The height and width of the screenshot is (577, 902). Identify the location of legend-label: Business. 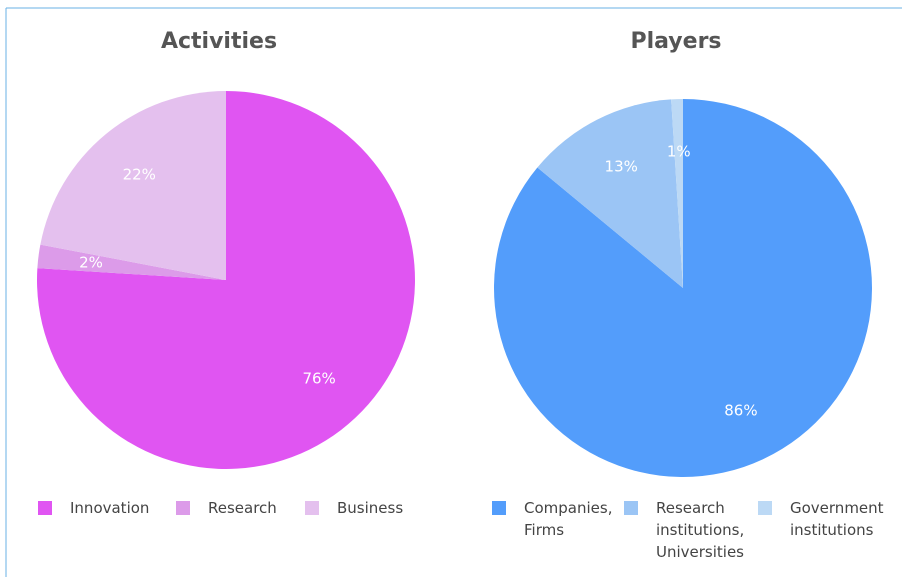
(370, 508).